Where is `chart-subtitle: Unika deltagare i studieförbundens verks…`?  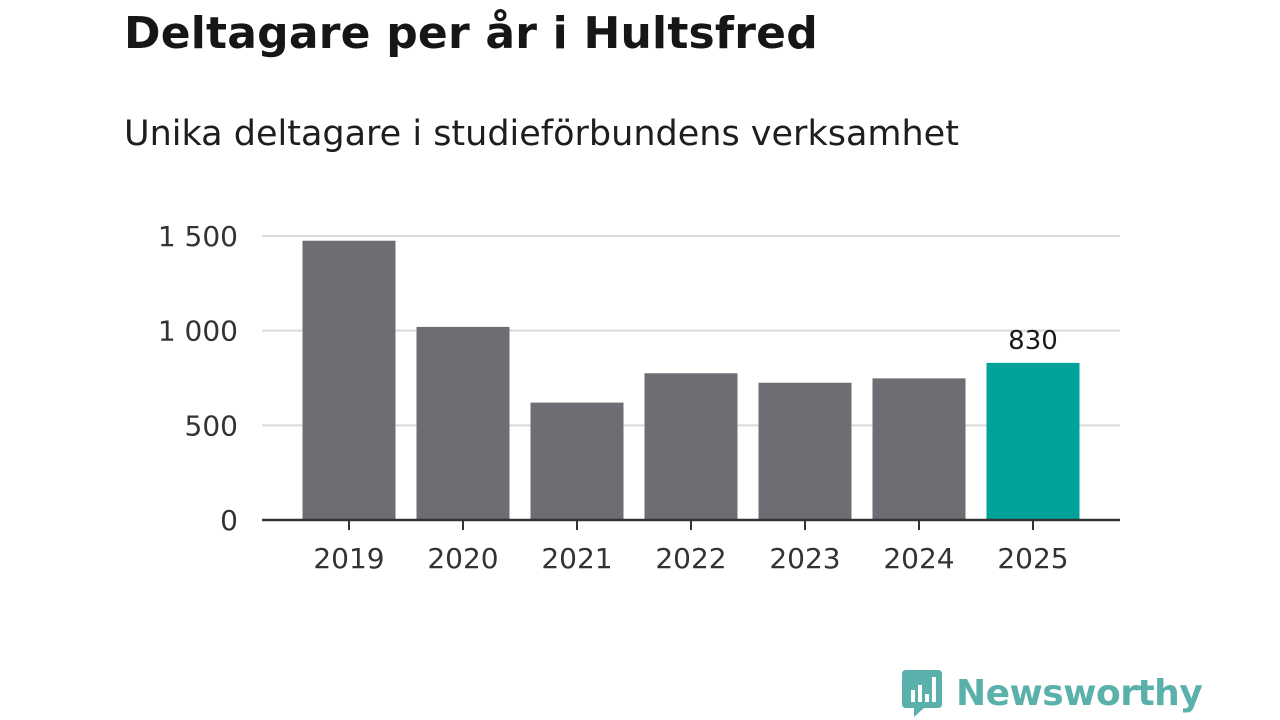 chart-subtitle: Unika deltagare i studieförbundens verks… is located at coordinates (541, 134).